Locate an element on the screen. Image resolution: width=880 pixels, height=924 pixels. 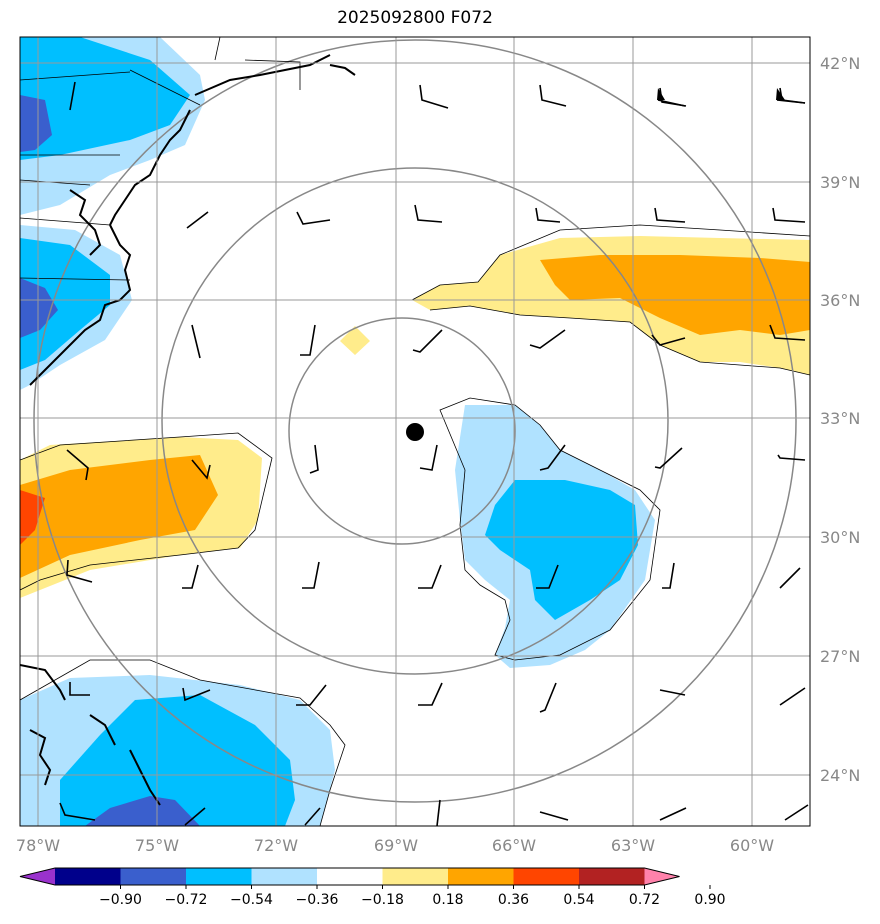
lat-label: 30°N is located at coordinates (840, 537).